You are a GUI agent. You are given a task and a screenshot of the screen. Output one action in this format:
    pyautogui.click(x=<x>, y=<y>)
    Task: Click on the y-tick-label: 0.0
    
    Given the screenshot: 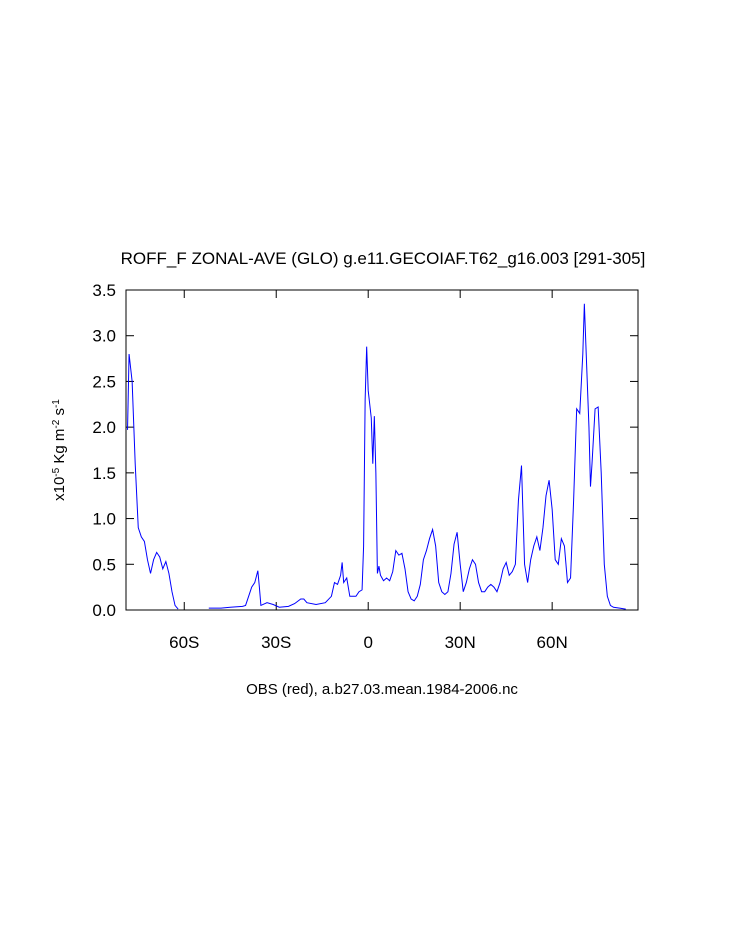 What is the action you would take?
    pyautogui.click(x=104, y=610)
    